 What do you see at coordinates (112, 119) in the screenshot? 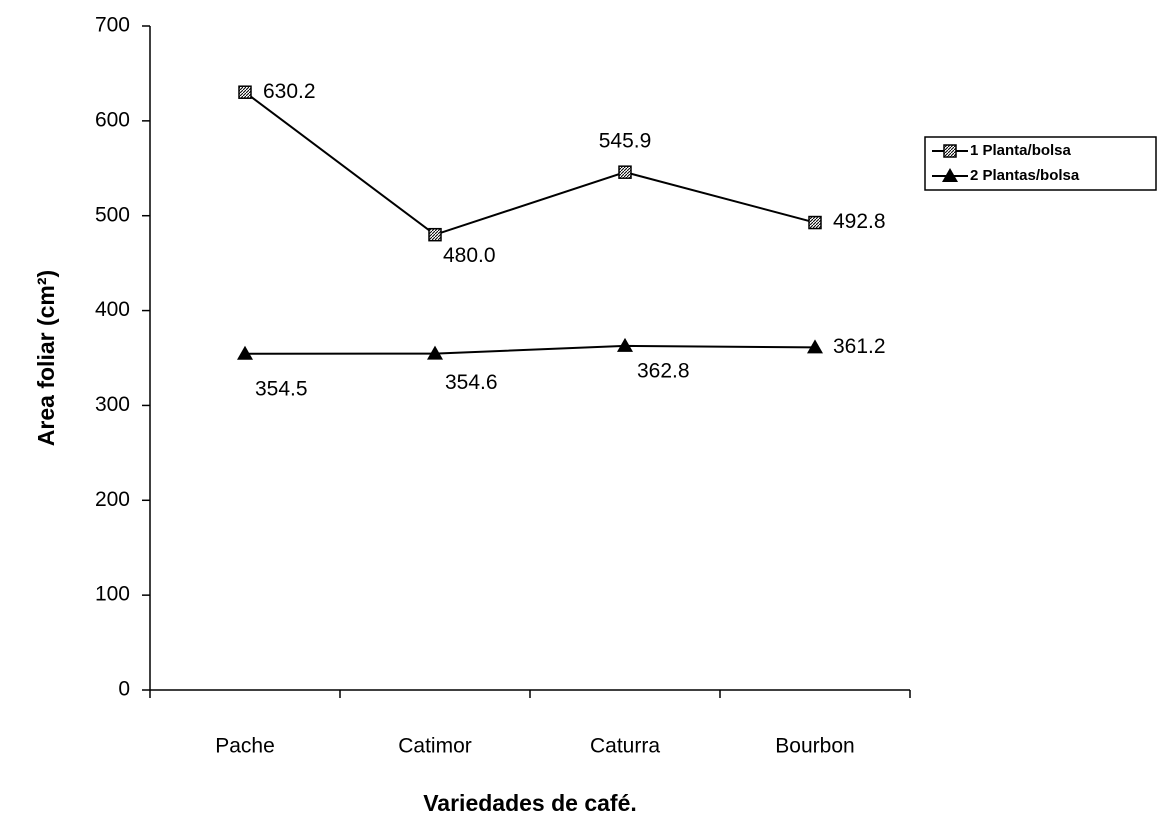
I see `y-tick-label: 600` at bounding box center [112, 119].